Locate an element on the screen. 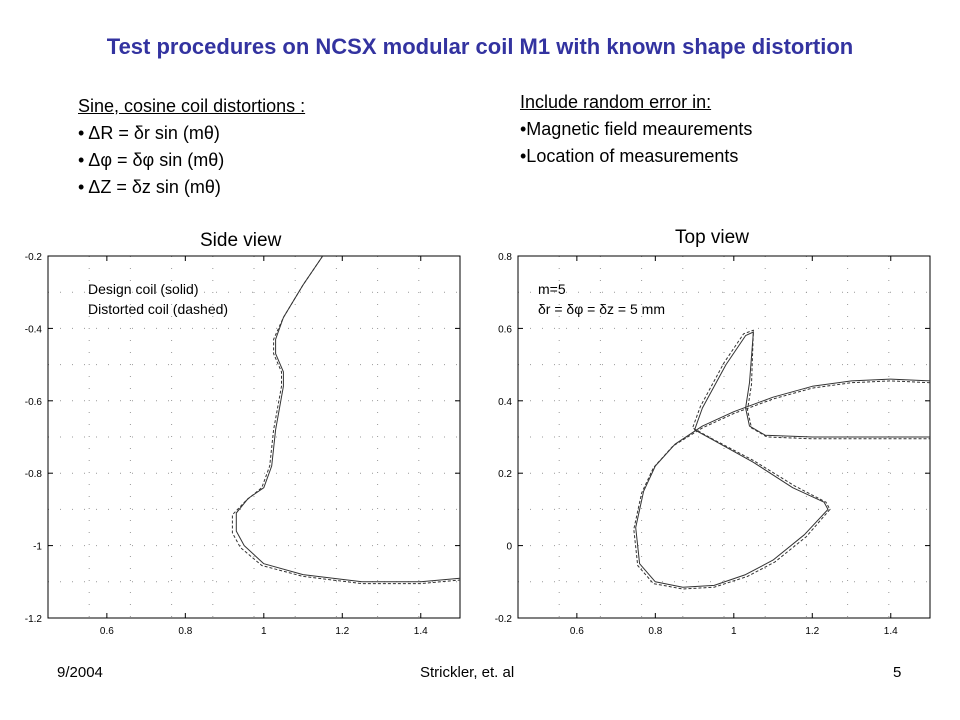  chart-annotation: m=5 is located at coordinates (552, 289).